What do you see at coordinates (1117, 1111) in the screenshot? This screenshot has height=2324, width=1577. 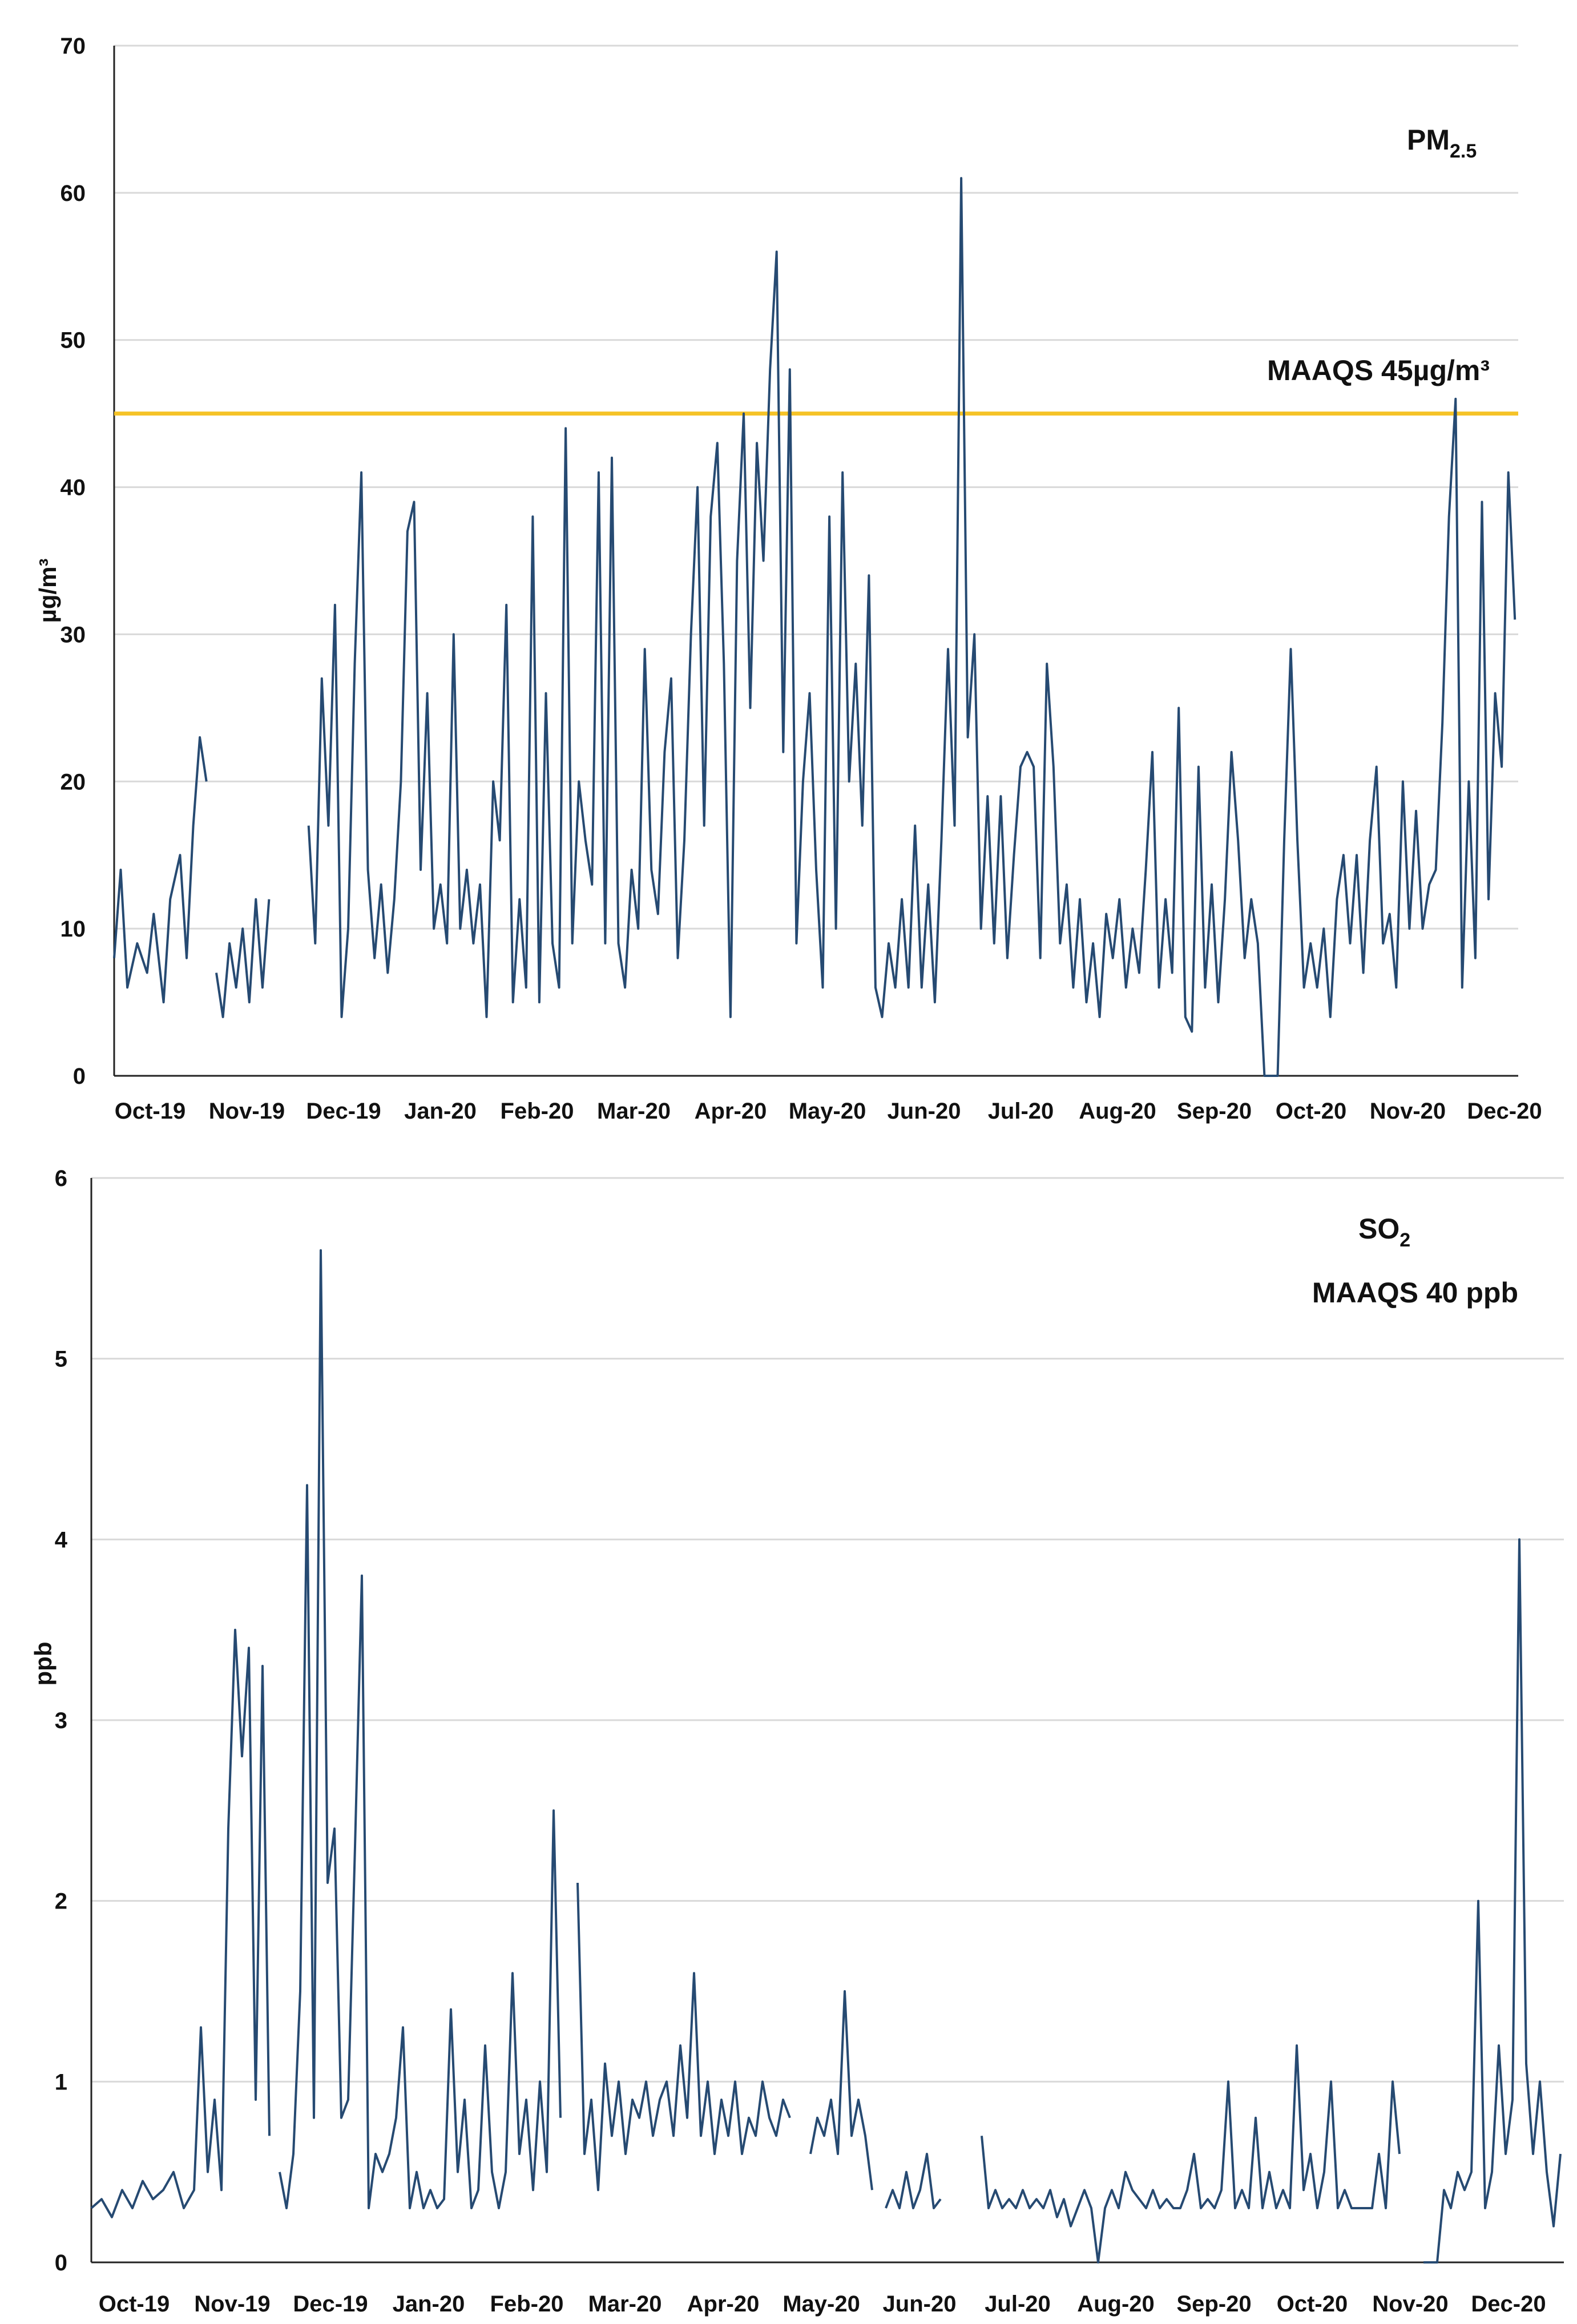 I see `pm25-x-tick-label: Aug-20` at bounding box center [1117, 1111].